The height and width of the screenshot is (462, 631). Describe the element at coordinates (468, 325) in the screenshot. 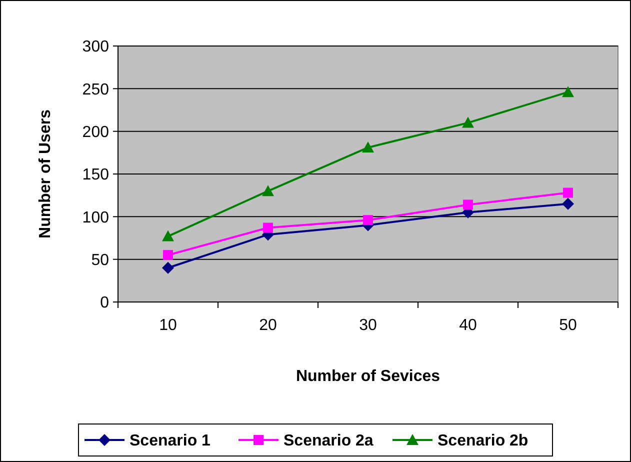

I see `x-tick-label: 40` at that location.